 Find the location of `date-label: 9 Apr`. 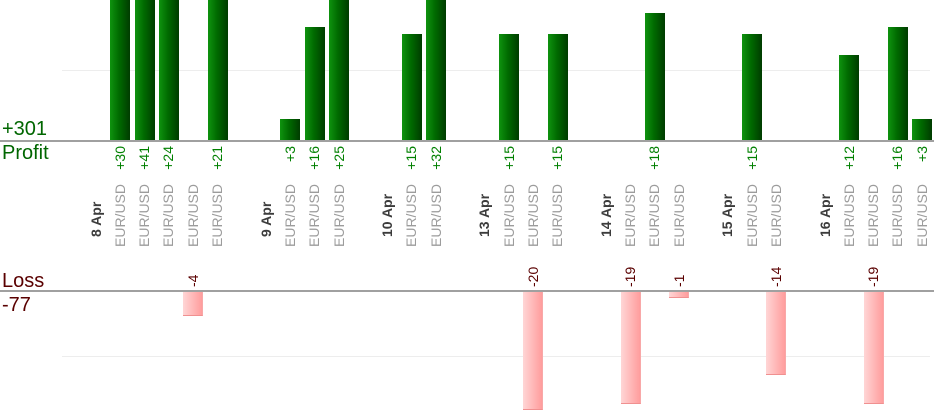

date-label: 9 Apr is located at coordinates (265, 219).